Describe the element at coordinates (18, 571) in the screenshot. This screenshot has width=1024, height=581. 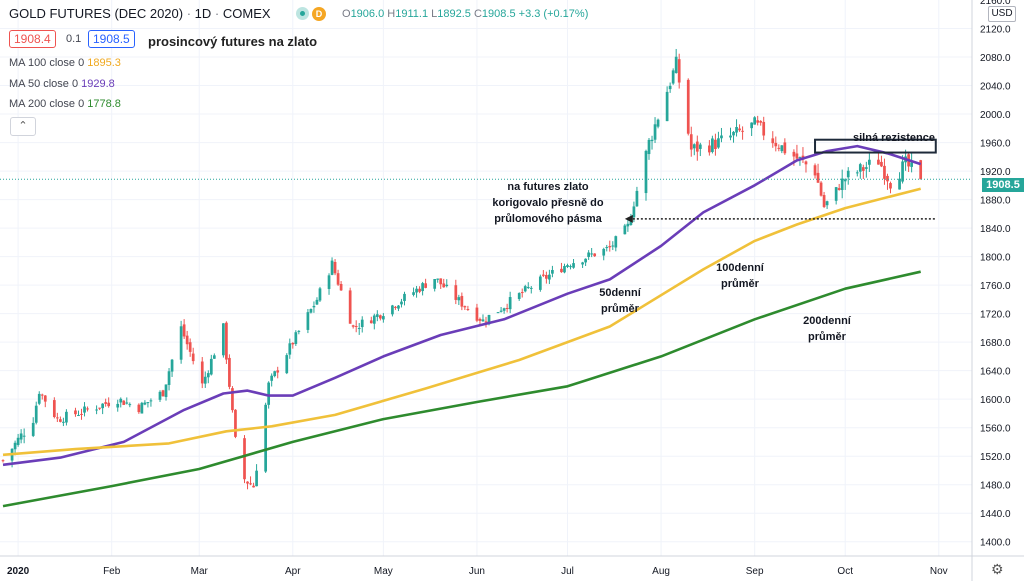
I see `x-tick-label: 2020` at that location.